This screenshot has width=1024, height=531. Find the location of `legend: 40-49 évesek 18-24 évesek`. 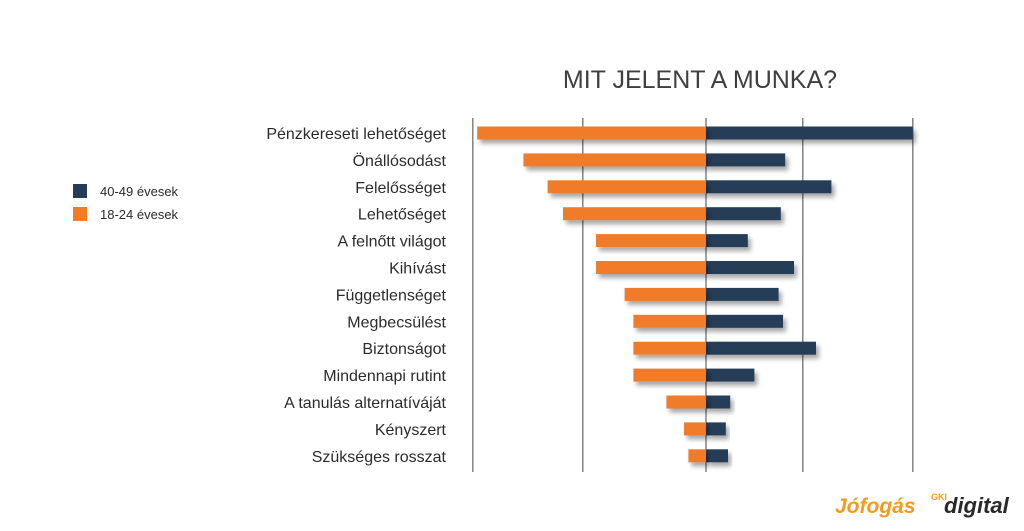

legend: 40-49 évesek 18-24 évesek is located at coordinates (126, 203).